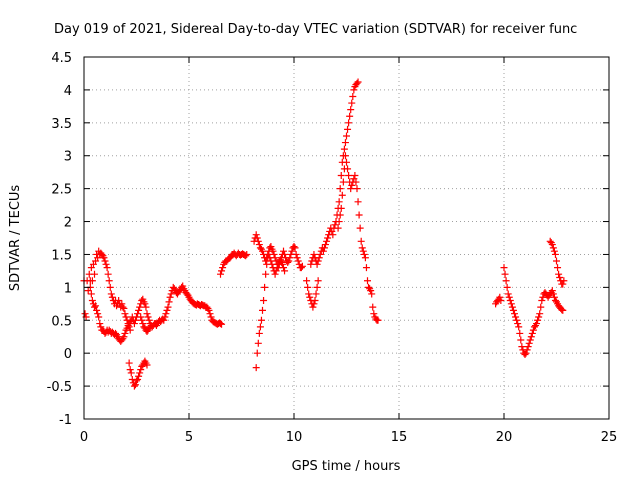  Describe the element at coordinates (609, 437) in the screenshot. I see `x-tick-label: 25` at that location.